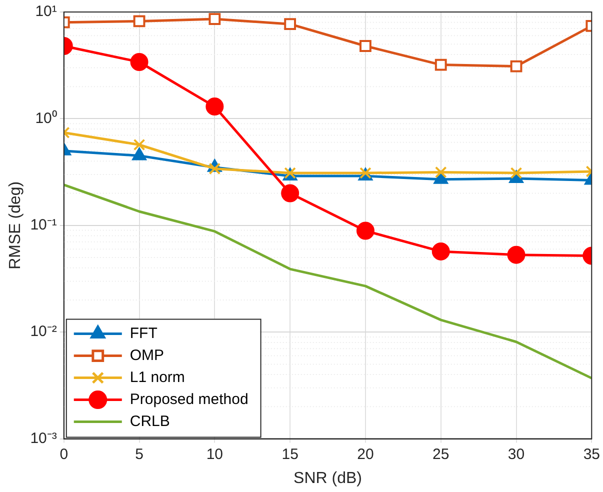 This screenshot has height=492, width=603. Describe the element at coordinates (46, 11) in the screenshot. I see `y-tick-label: 10¹` at that location.